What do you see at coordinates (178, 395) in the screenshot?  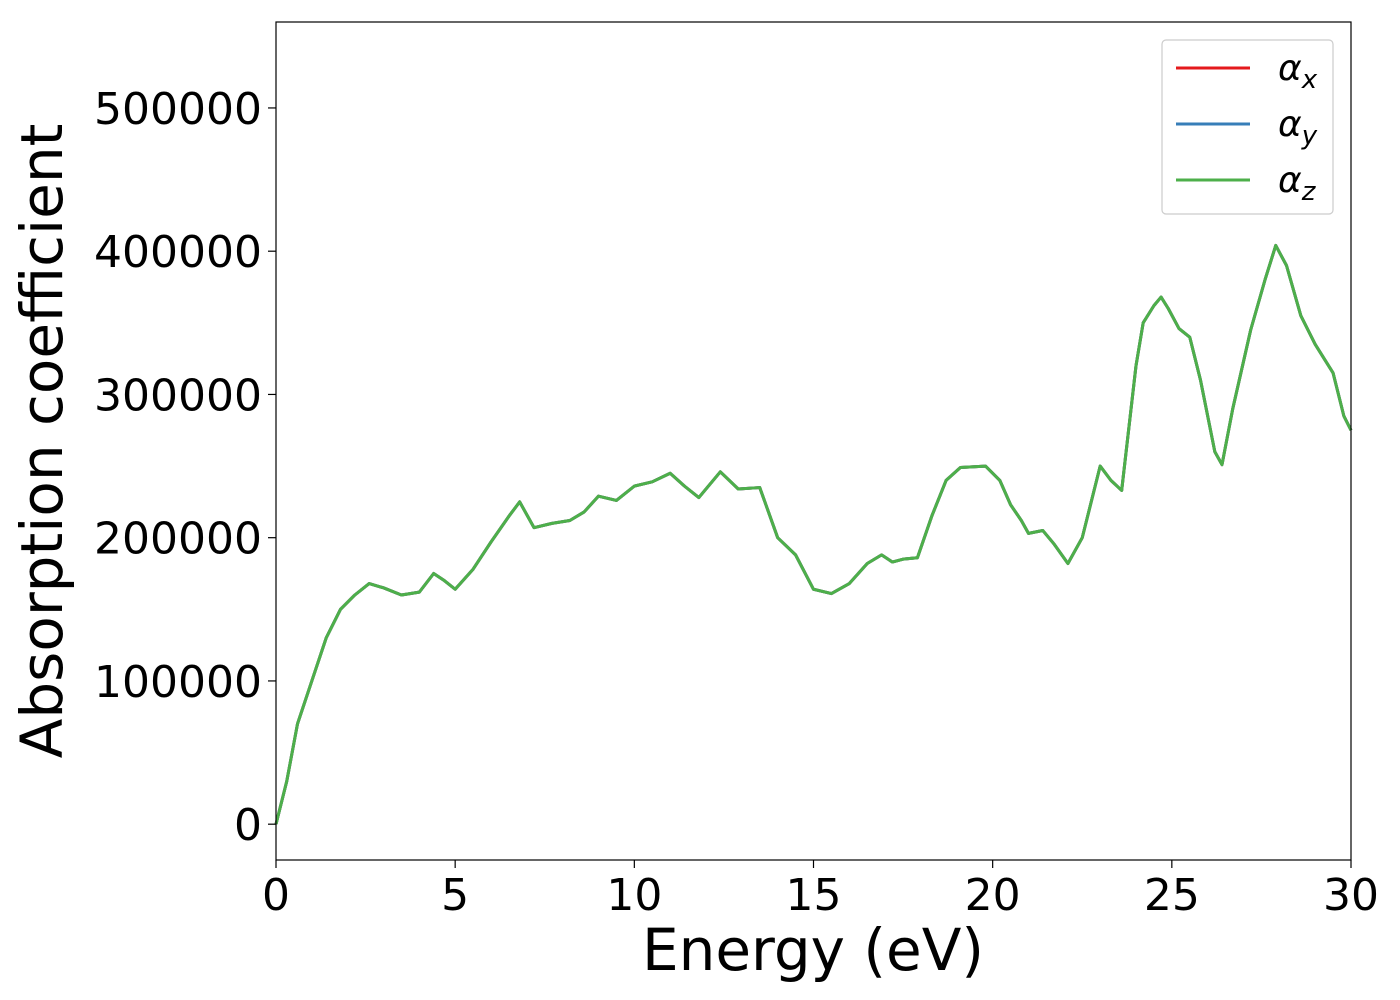 I see `y-tick-label: 300000` at bounding box center [178, 395].